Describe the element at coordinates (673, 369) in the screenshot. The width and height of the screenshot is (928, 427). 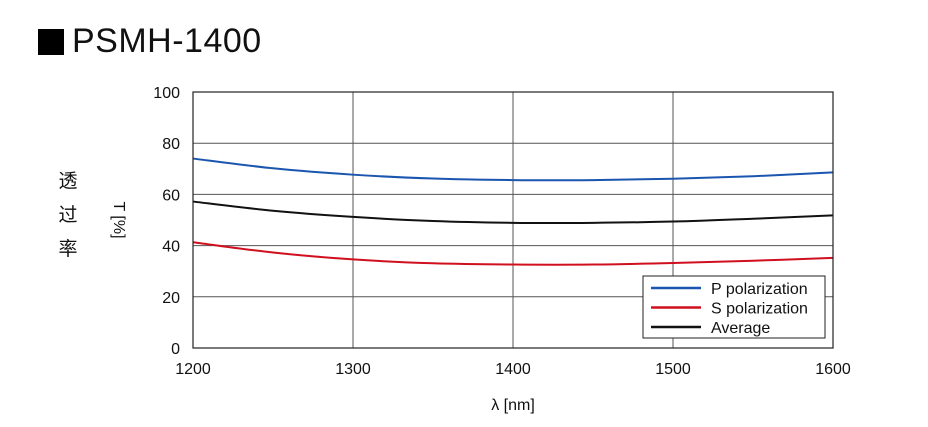
I see `x-tick-label: 1500` at that location.